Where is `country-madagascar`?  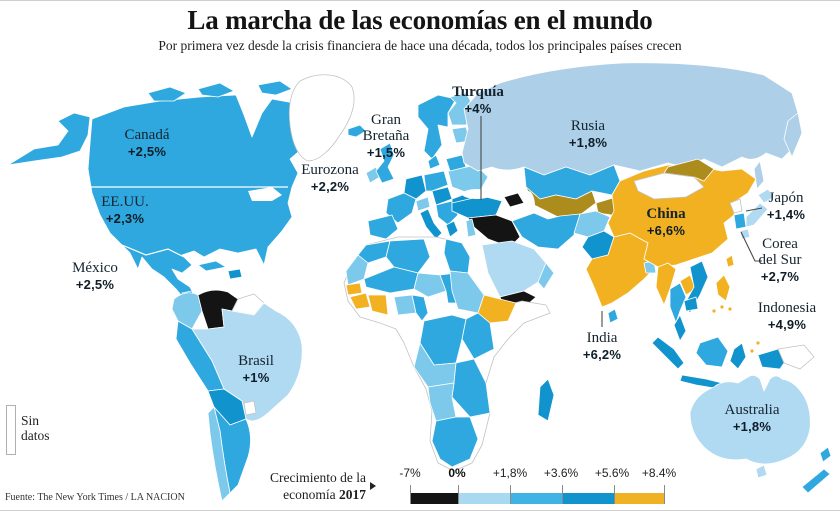 country-madagascar is located at coordinates (546, 400).